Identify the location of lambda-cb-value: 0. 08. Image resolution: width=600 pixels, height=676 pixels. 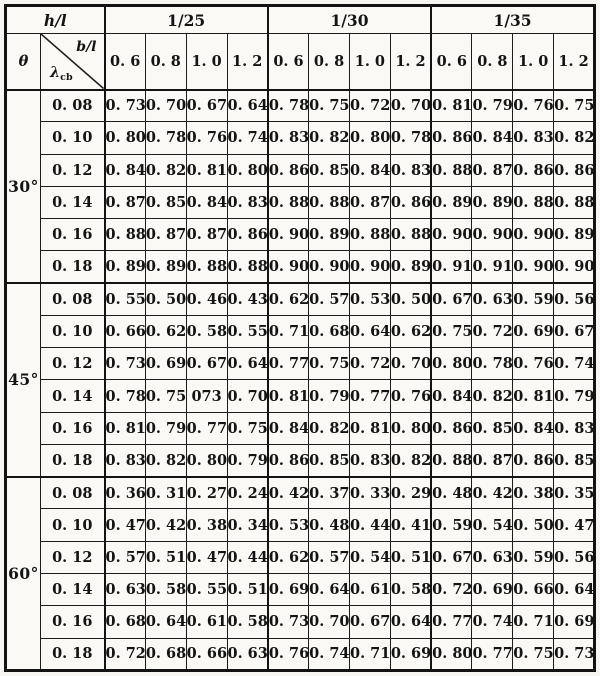
(72, 105).